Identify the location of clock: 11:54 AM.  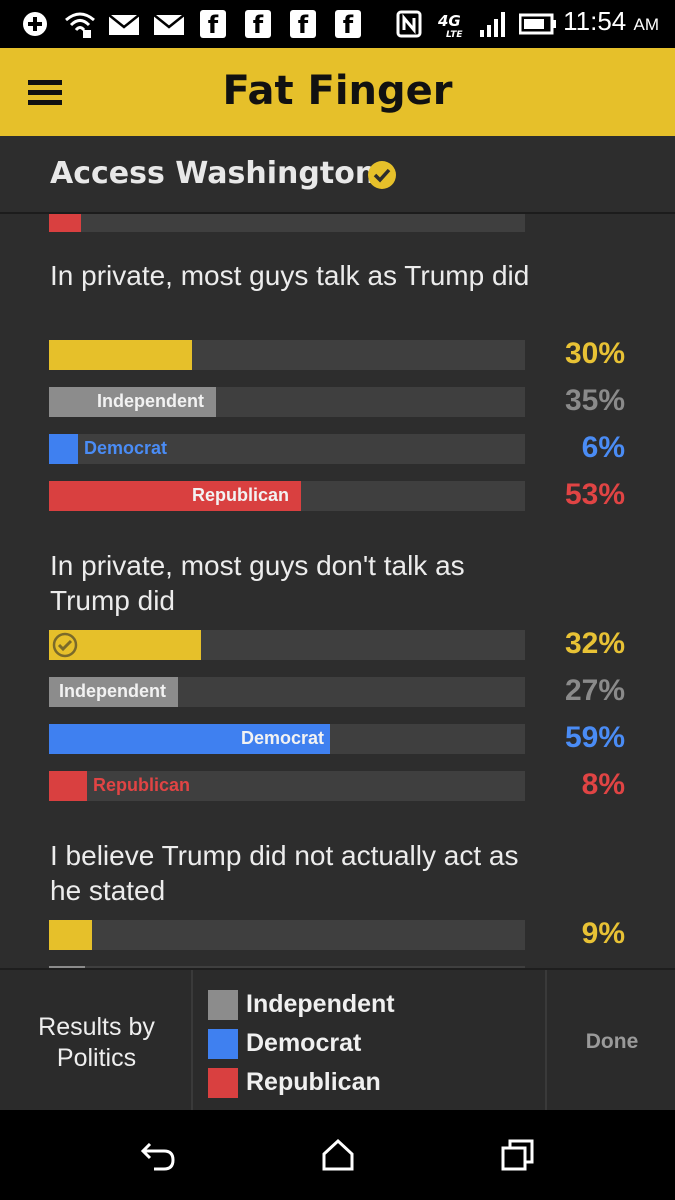
(611, 21).